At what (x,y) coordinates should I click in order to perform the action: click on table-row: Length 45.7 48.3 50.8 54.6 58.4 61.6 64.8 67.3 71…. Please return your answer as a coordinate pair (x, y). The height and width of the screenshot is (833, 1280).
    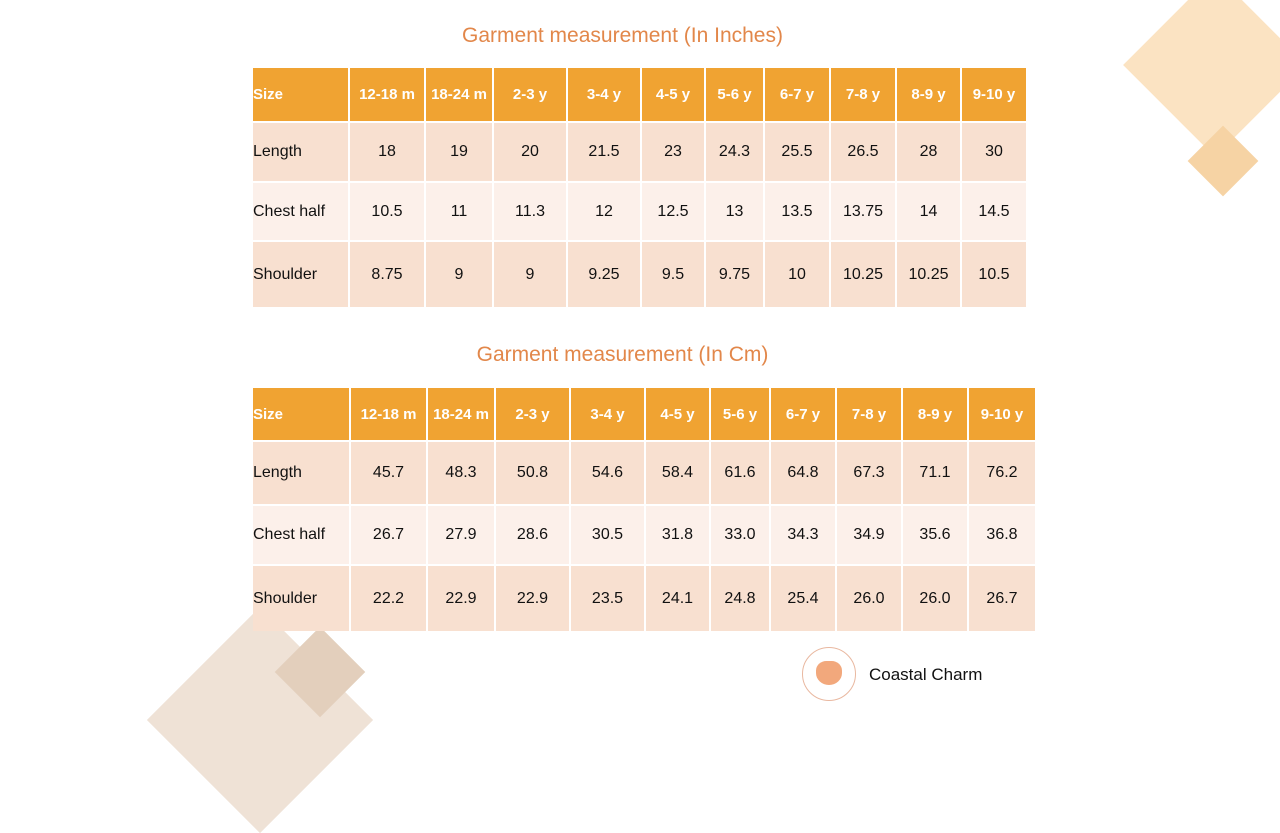
    Looking at the image, I should click on (644, 473).